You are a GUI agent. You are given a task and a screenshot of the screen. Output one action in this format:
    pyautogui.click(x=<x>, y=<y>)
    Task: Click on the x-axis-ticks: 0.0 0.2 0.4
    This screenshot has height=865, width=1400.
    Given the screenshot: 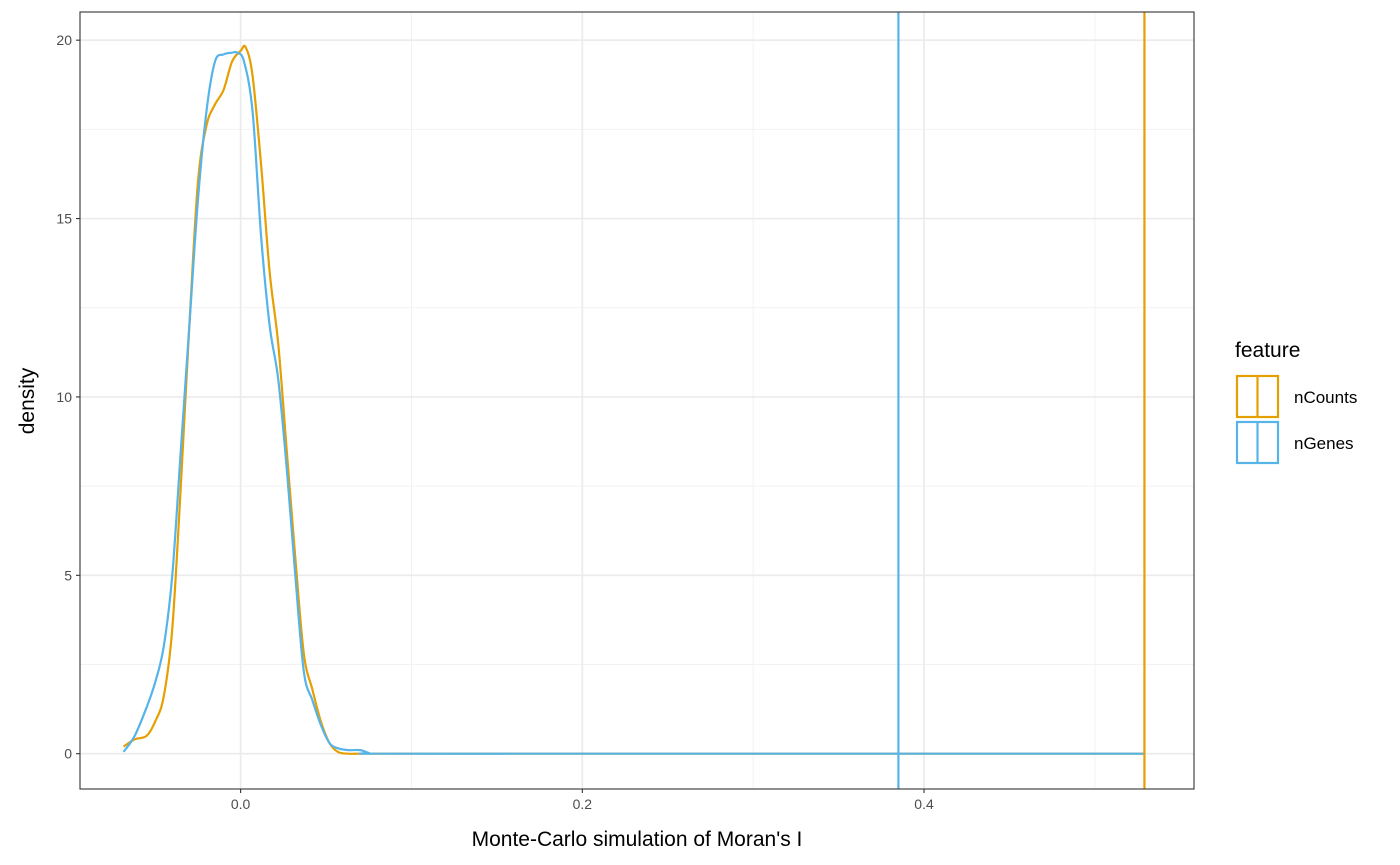 What is the action you would take?
    pyautogui.click(x=582, y=800)
    